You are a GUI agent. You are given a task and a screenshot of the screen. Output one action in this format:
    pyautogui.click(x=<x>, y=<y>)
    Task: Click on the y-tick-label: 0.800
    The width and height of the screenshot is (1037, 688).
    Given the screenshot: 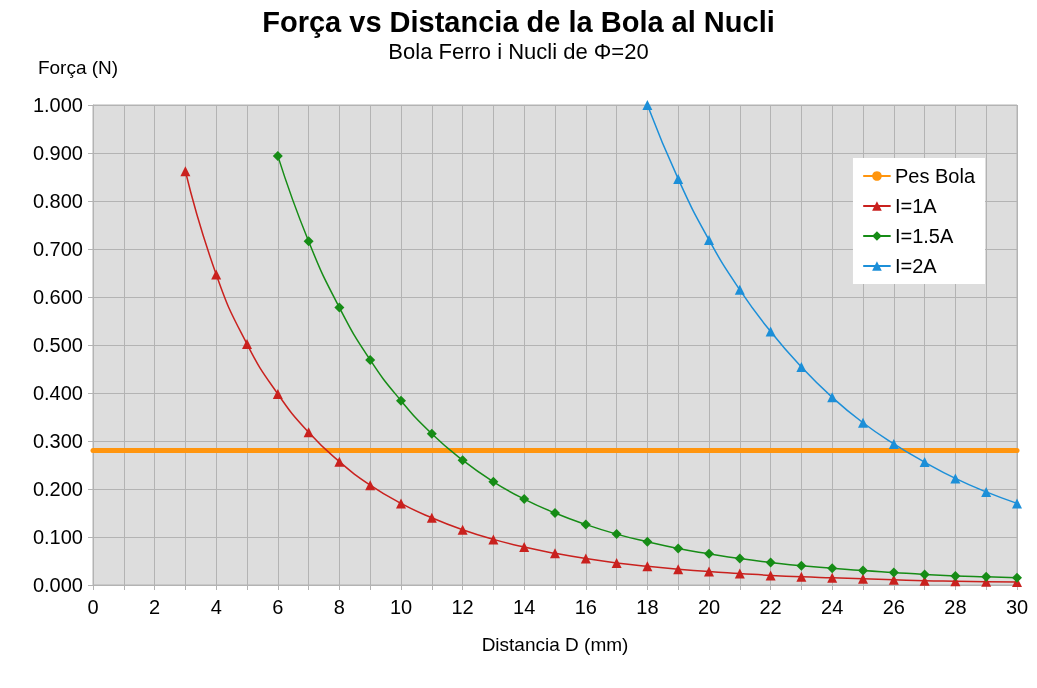 What is the action you would take?
    pyautogui.click(x=57, y=201)
    